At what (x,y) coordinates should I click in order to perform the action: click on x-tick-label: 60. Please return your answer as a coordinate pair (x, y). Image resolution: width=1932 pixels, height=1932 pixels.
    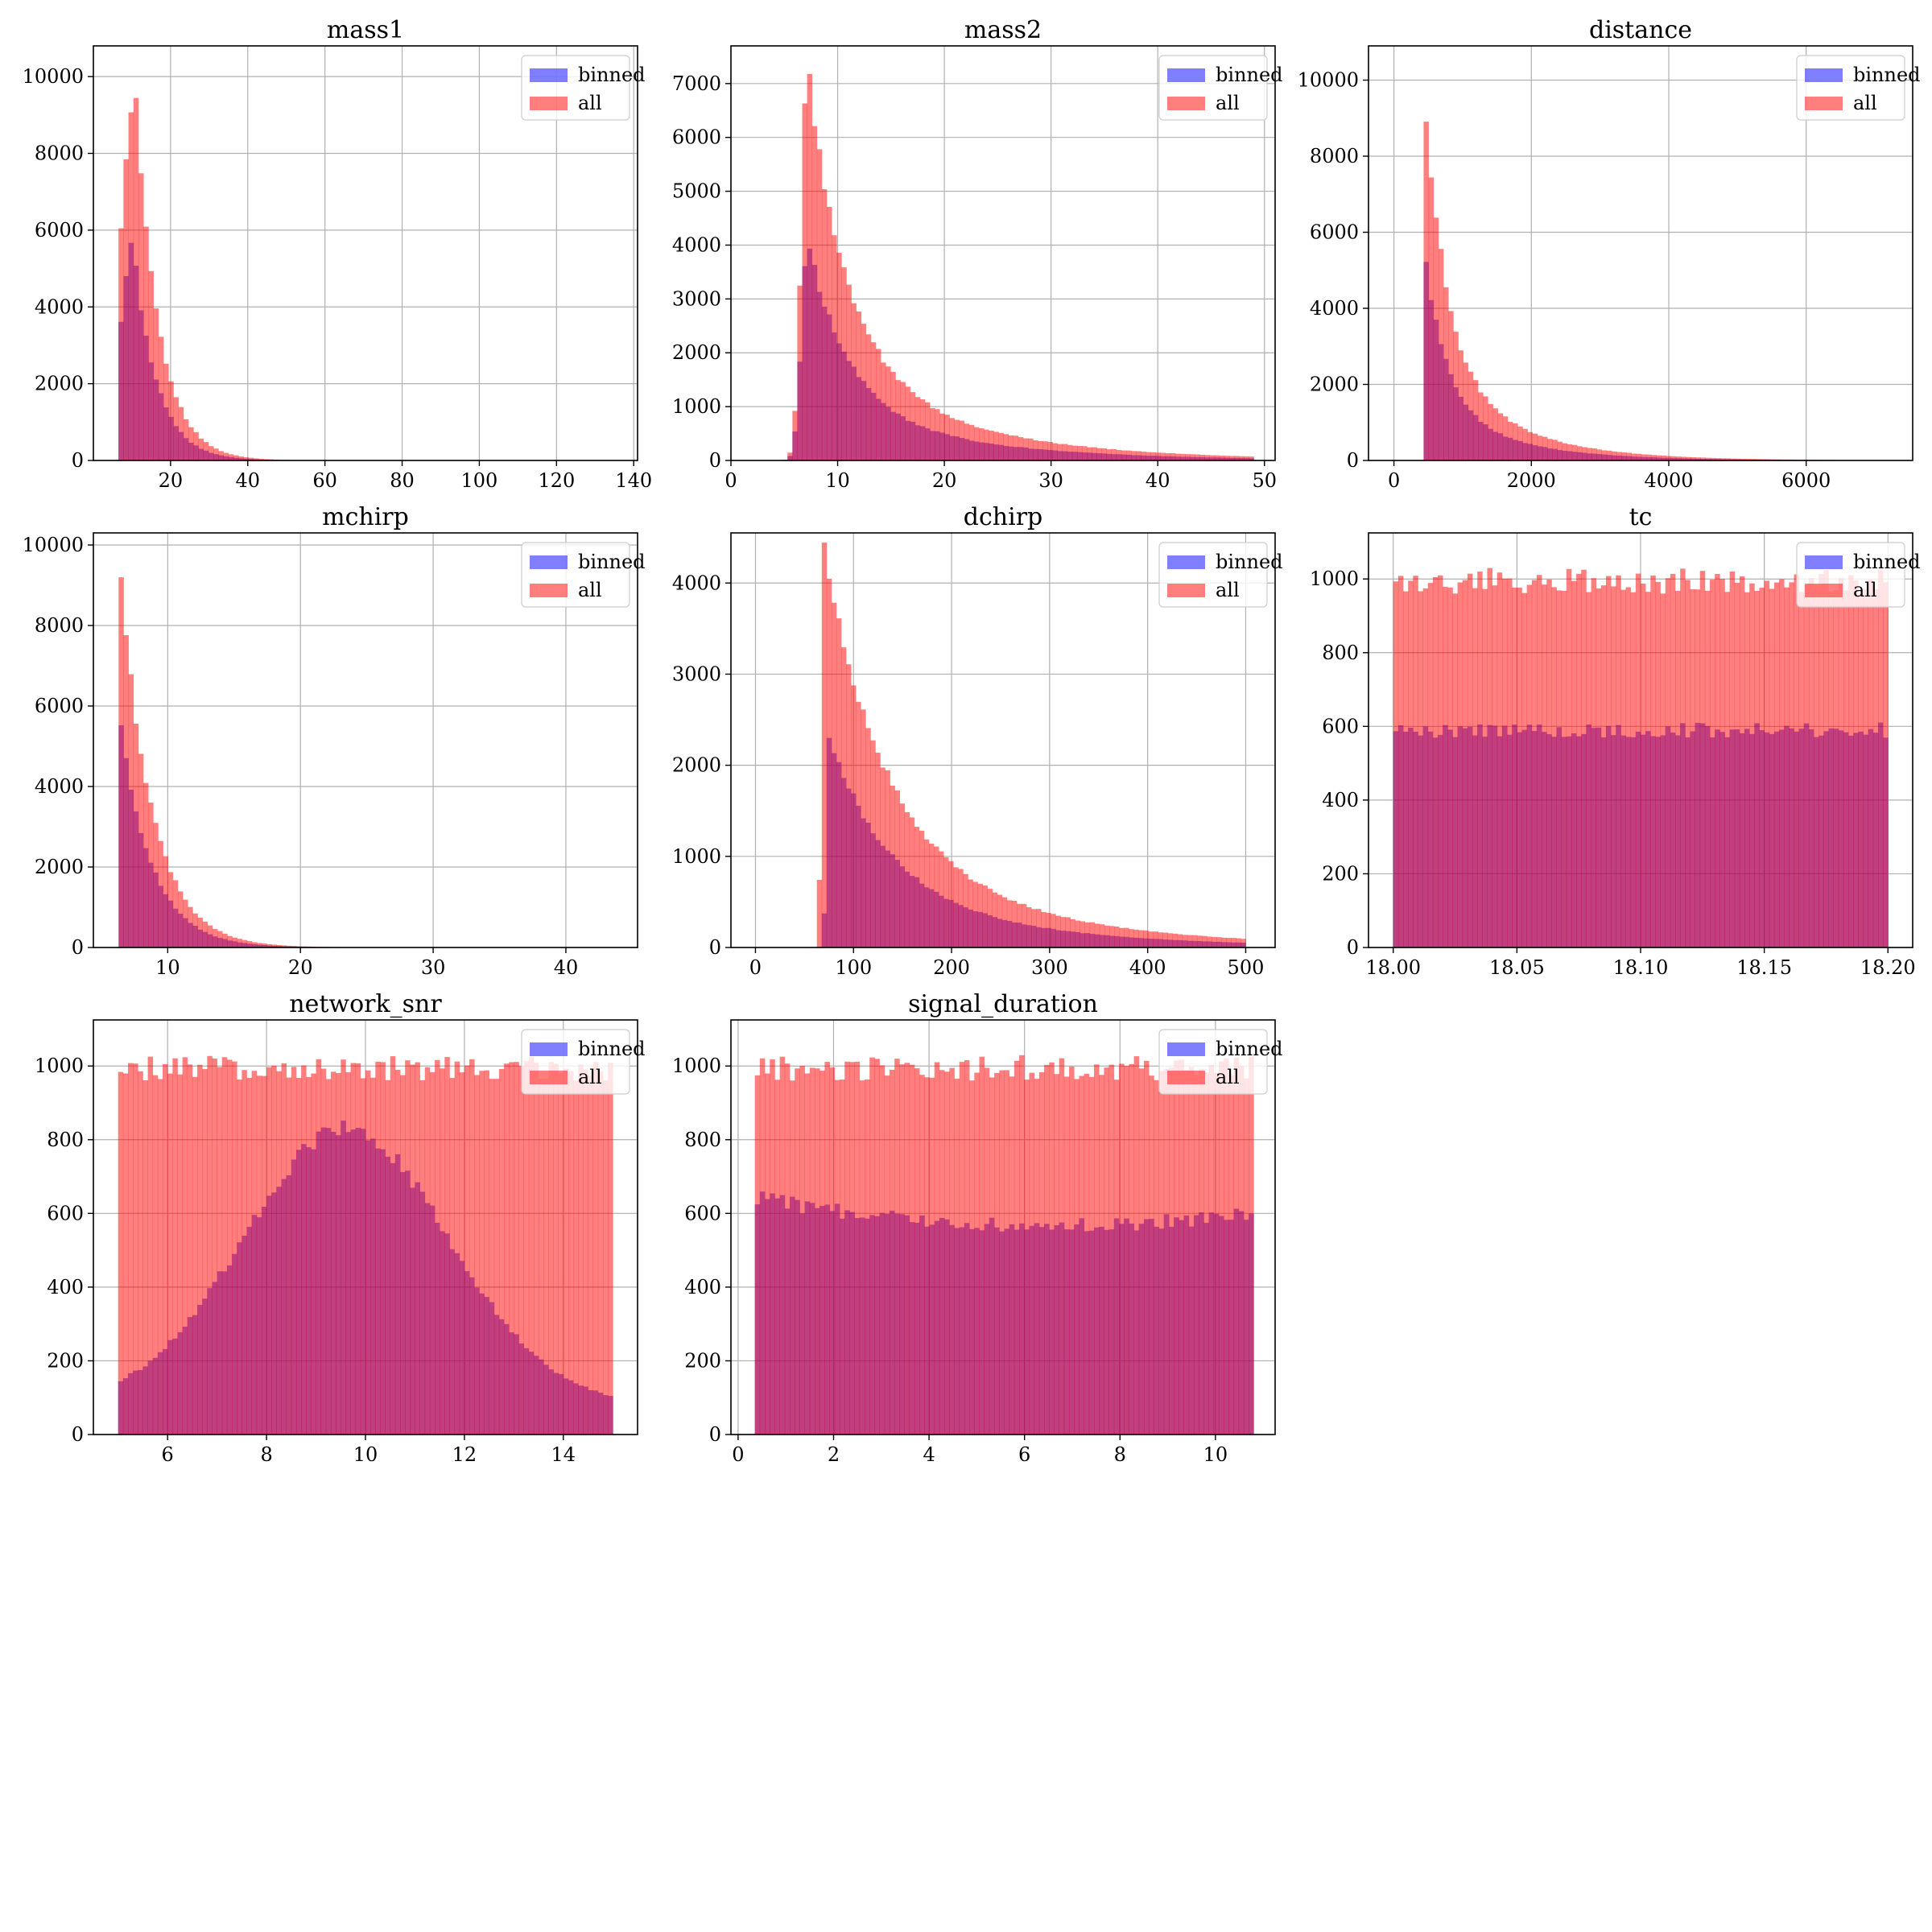
    Looking at the image, I should click on (324, 480).